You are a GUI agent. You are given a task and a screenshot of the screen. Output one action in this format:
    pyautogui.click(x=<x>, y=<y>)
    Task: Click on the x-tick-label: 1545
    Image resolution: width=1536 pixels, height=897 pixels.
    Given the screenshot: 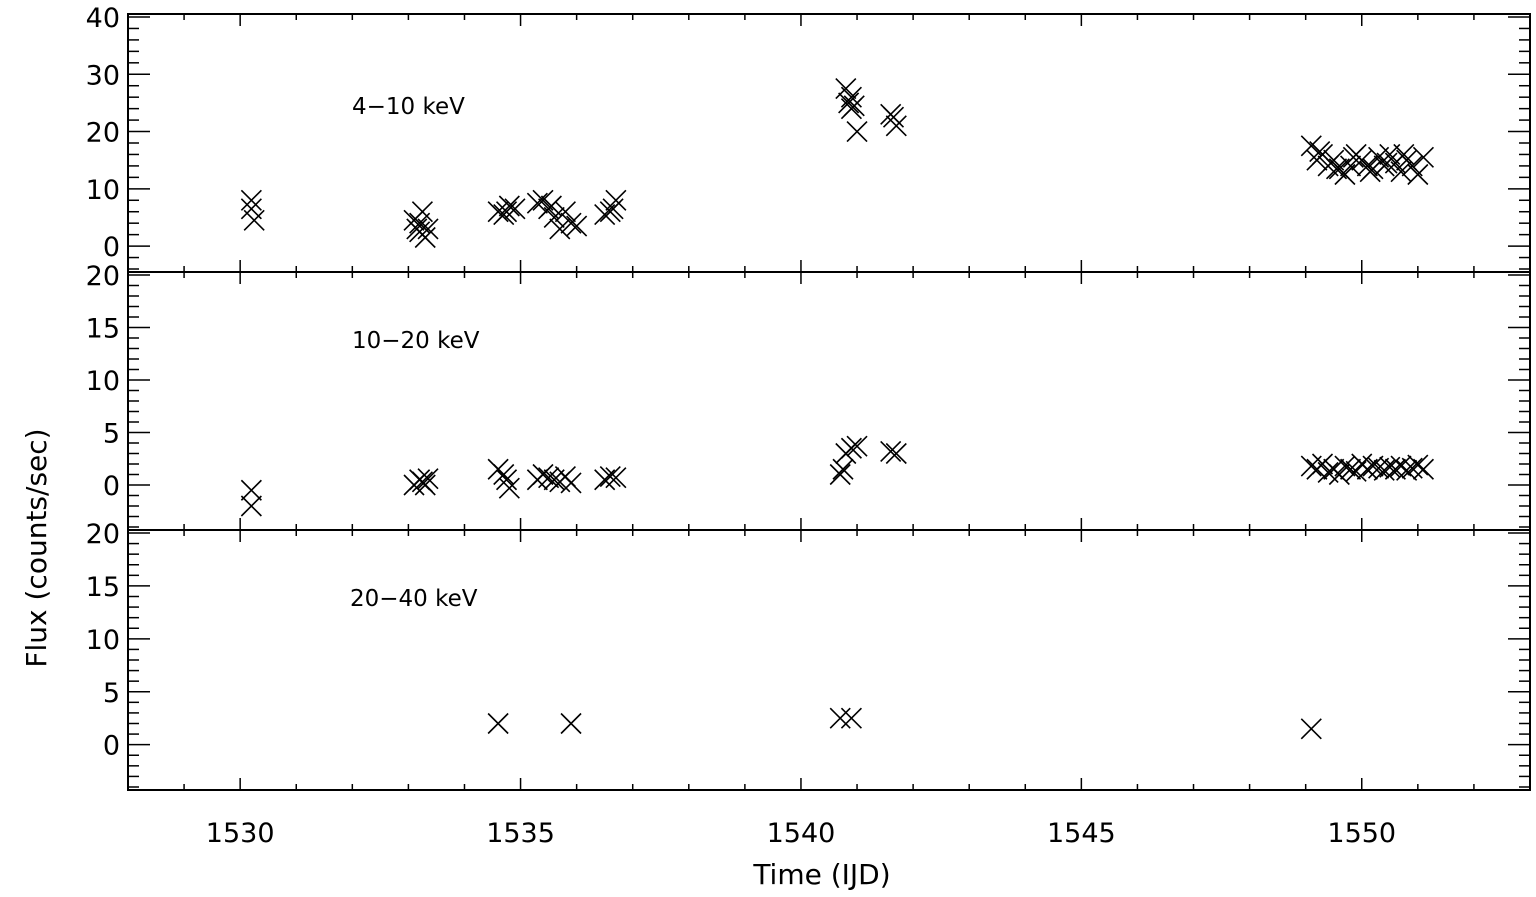 What is the action you would take?
    pyautogui.click(x=1081, y=833)
    